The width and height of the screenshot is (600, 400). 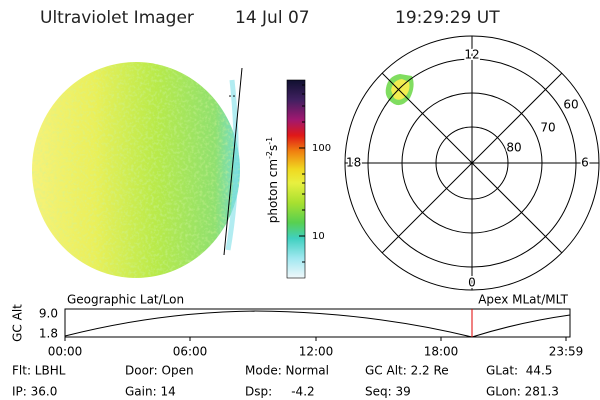 What do you see at coordinates (65, 352) in the screenshot?
I see `x-tick-label: 00:00` at bounding box center [65, 352].